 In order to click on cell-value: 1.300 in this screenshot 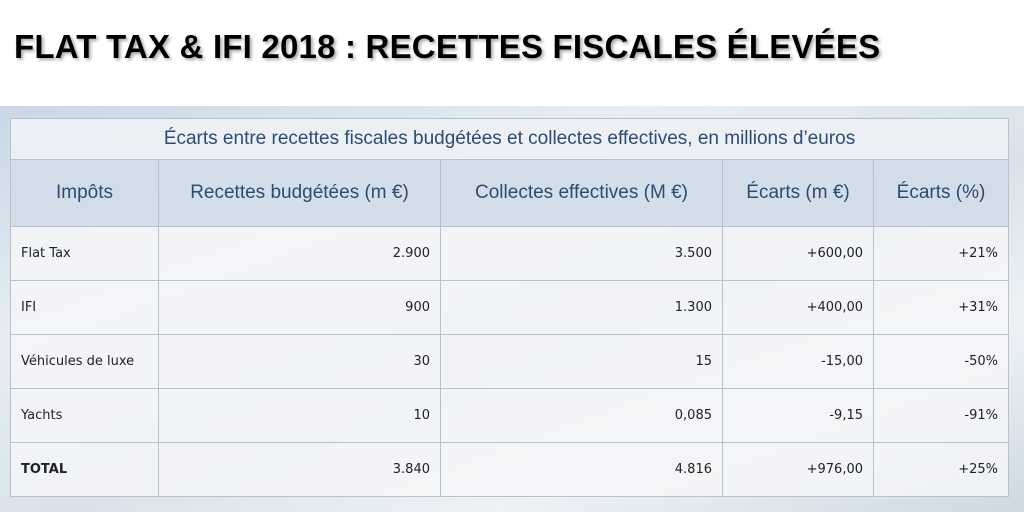, I will do `click(581, 307)`.